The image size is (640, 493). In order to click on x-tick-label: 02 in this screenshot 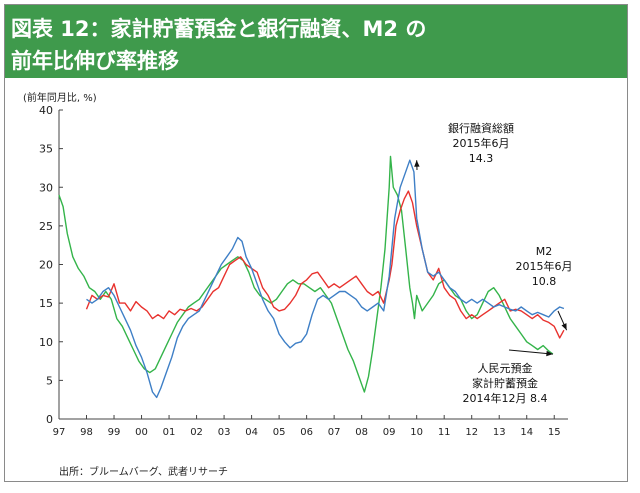, I will do `click(196, 432)`.